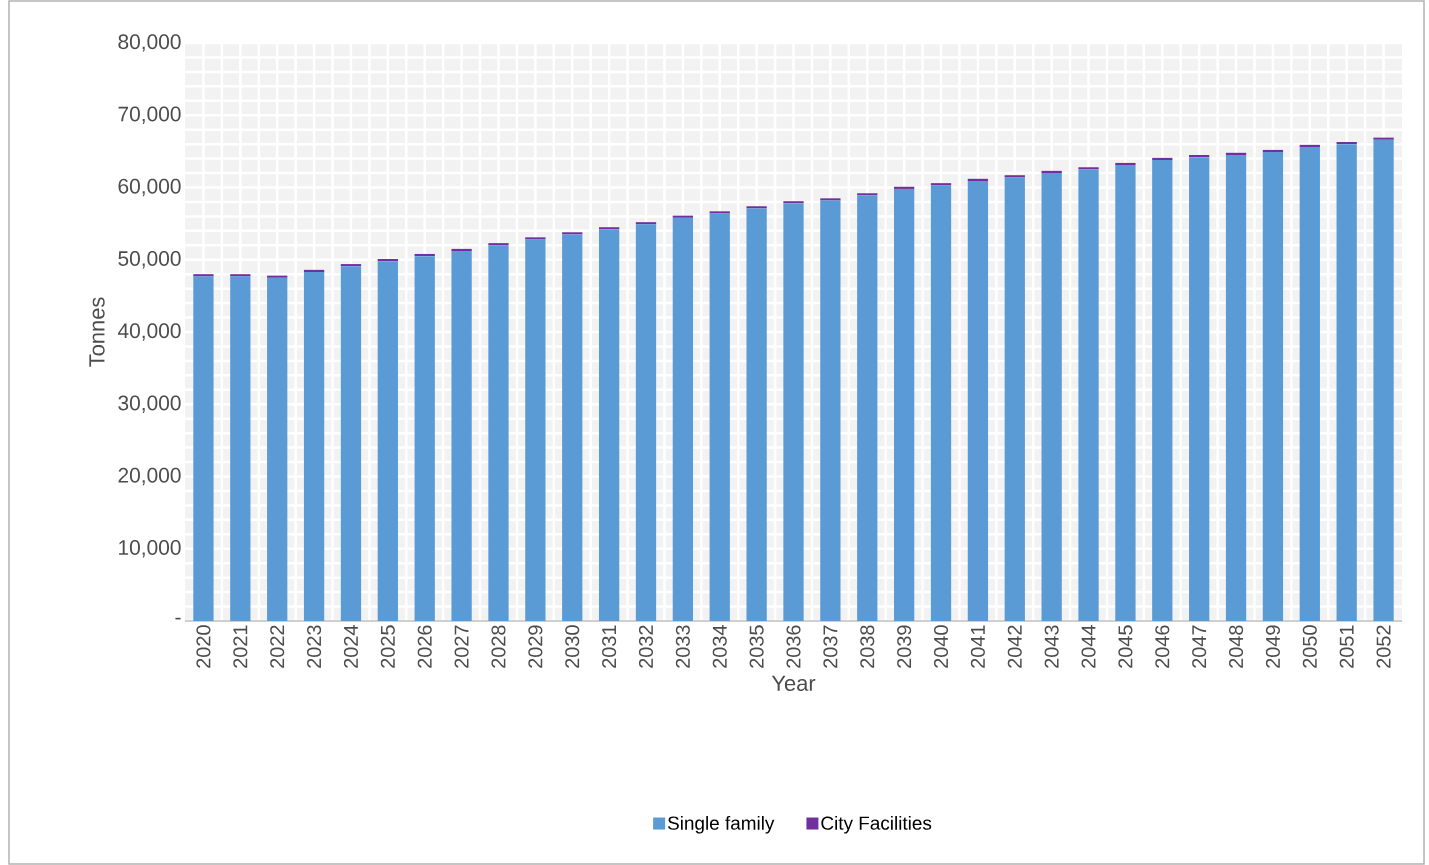 The height and width of the screenshot is (865, 1429). I want to click on legend-label: City Facilities, so click(876, 824).